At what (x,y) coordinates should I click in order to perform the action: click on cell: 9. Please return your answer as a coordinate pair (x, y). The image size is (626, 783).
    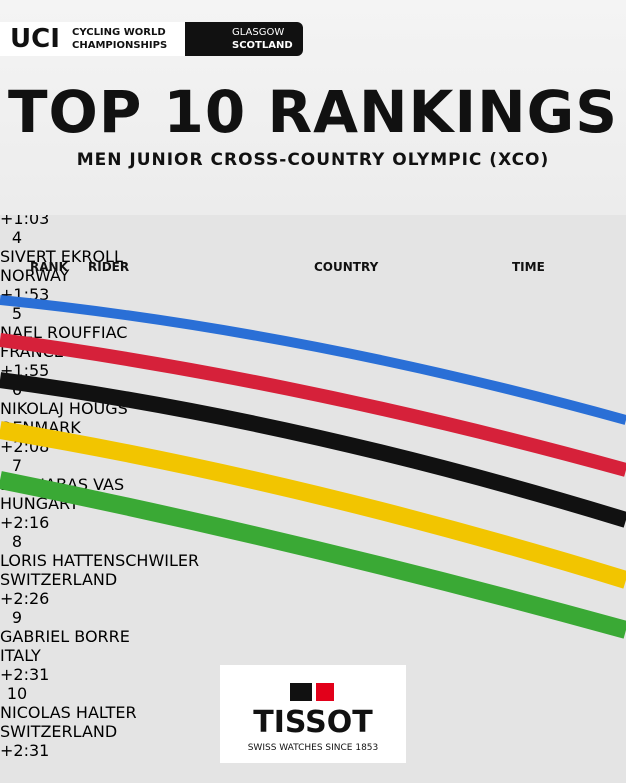
    Looking at the image, I should click on (17, 617).